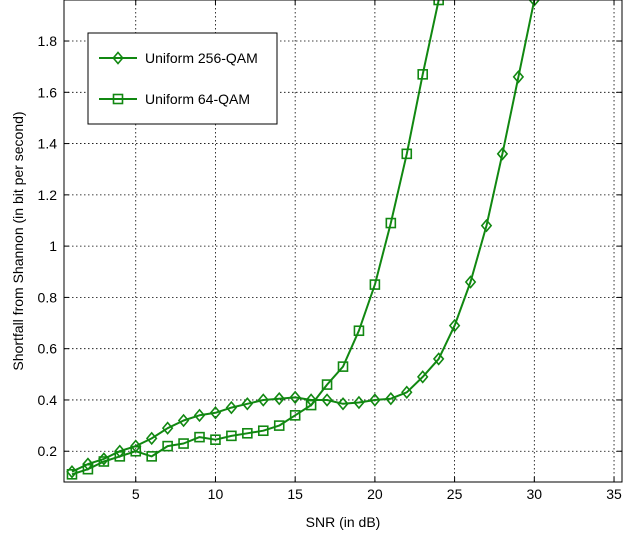 This screenshot has height=540, width=640. I want to click on x-tick-label: 35, so click(614, 494).